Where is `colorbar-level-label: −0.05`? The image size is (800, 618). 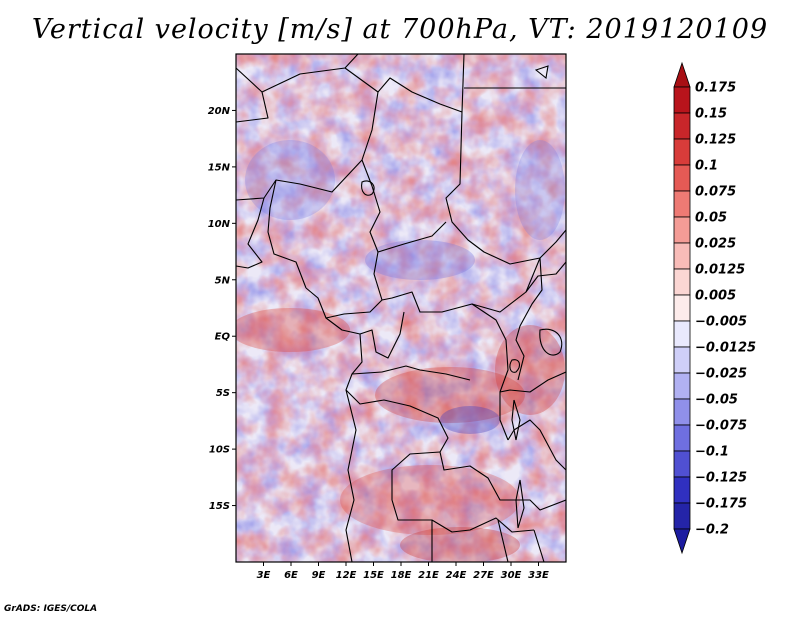 colorbar-level-label: −0.05 is located at coordinates (716, 400).